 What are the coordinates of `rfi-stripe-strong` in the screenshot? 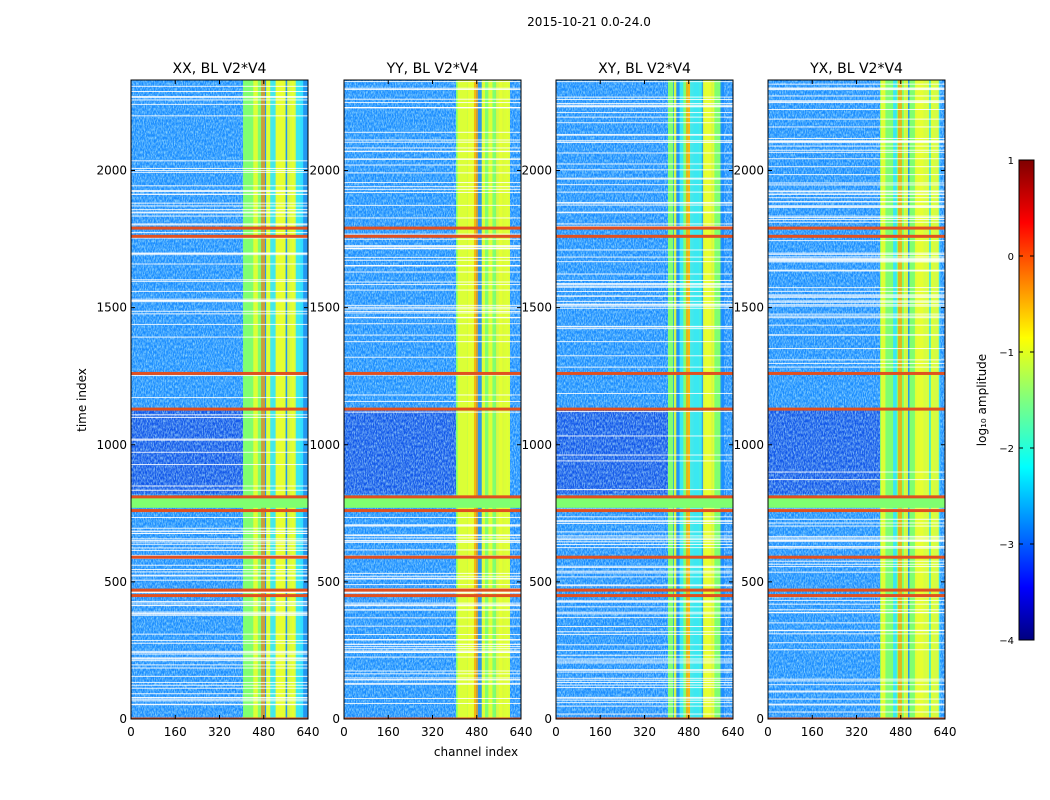 It's located at (262, 399).